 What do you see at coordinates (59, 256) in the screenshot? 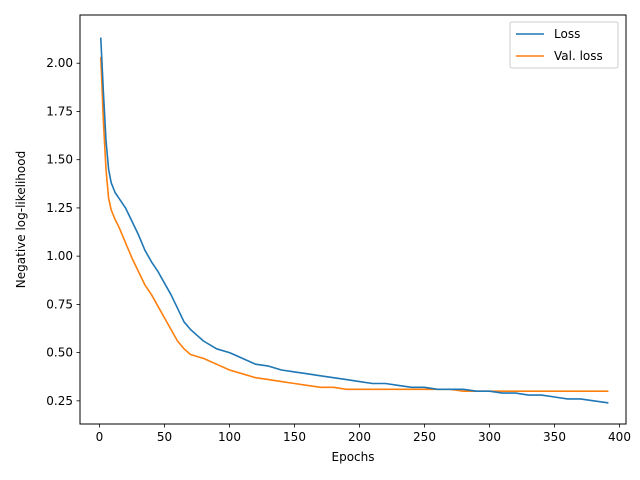
I see `y-tick-label: 1.00` at bounding box center [59, 256].